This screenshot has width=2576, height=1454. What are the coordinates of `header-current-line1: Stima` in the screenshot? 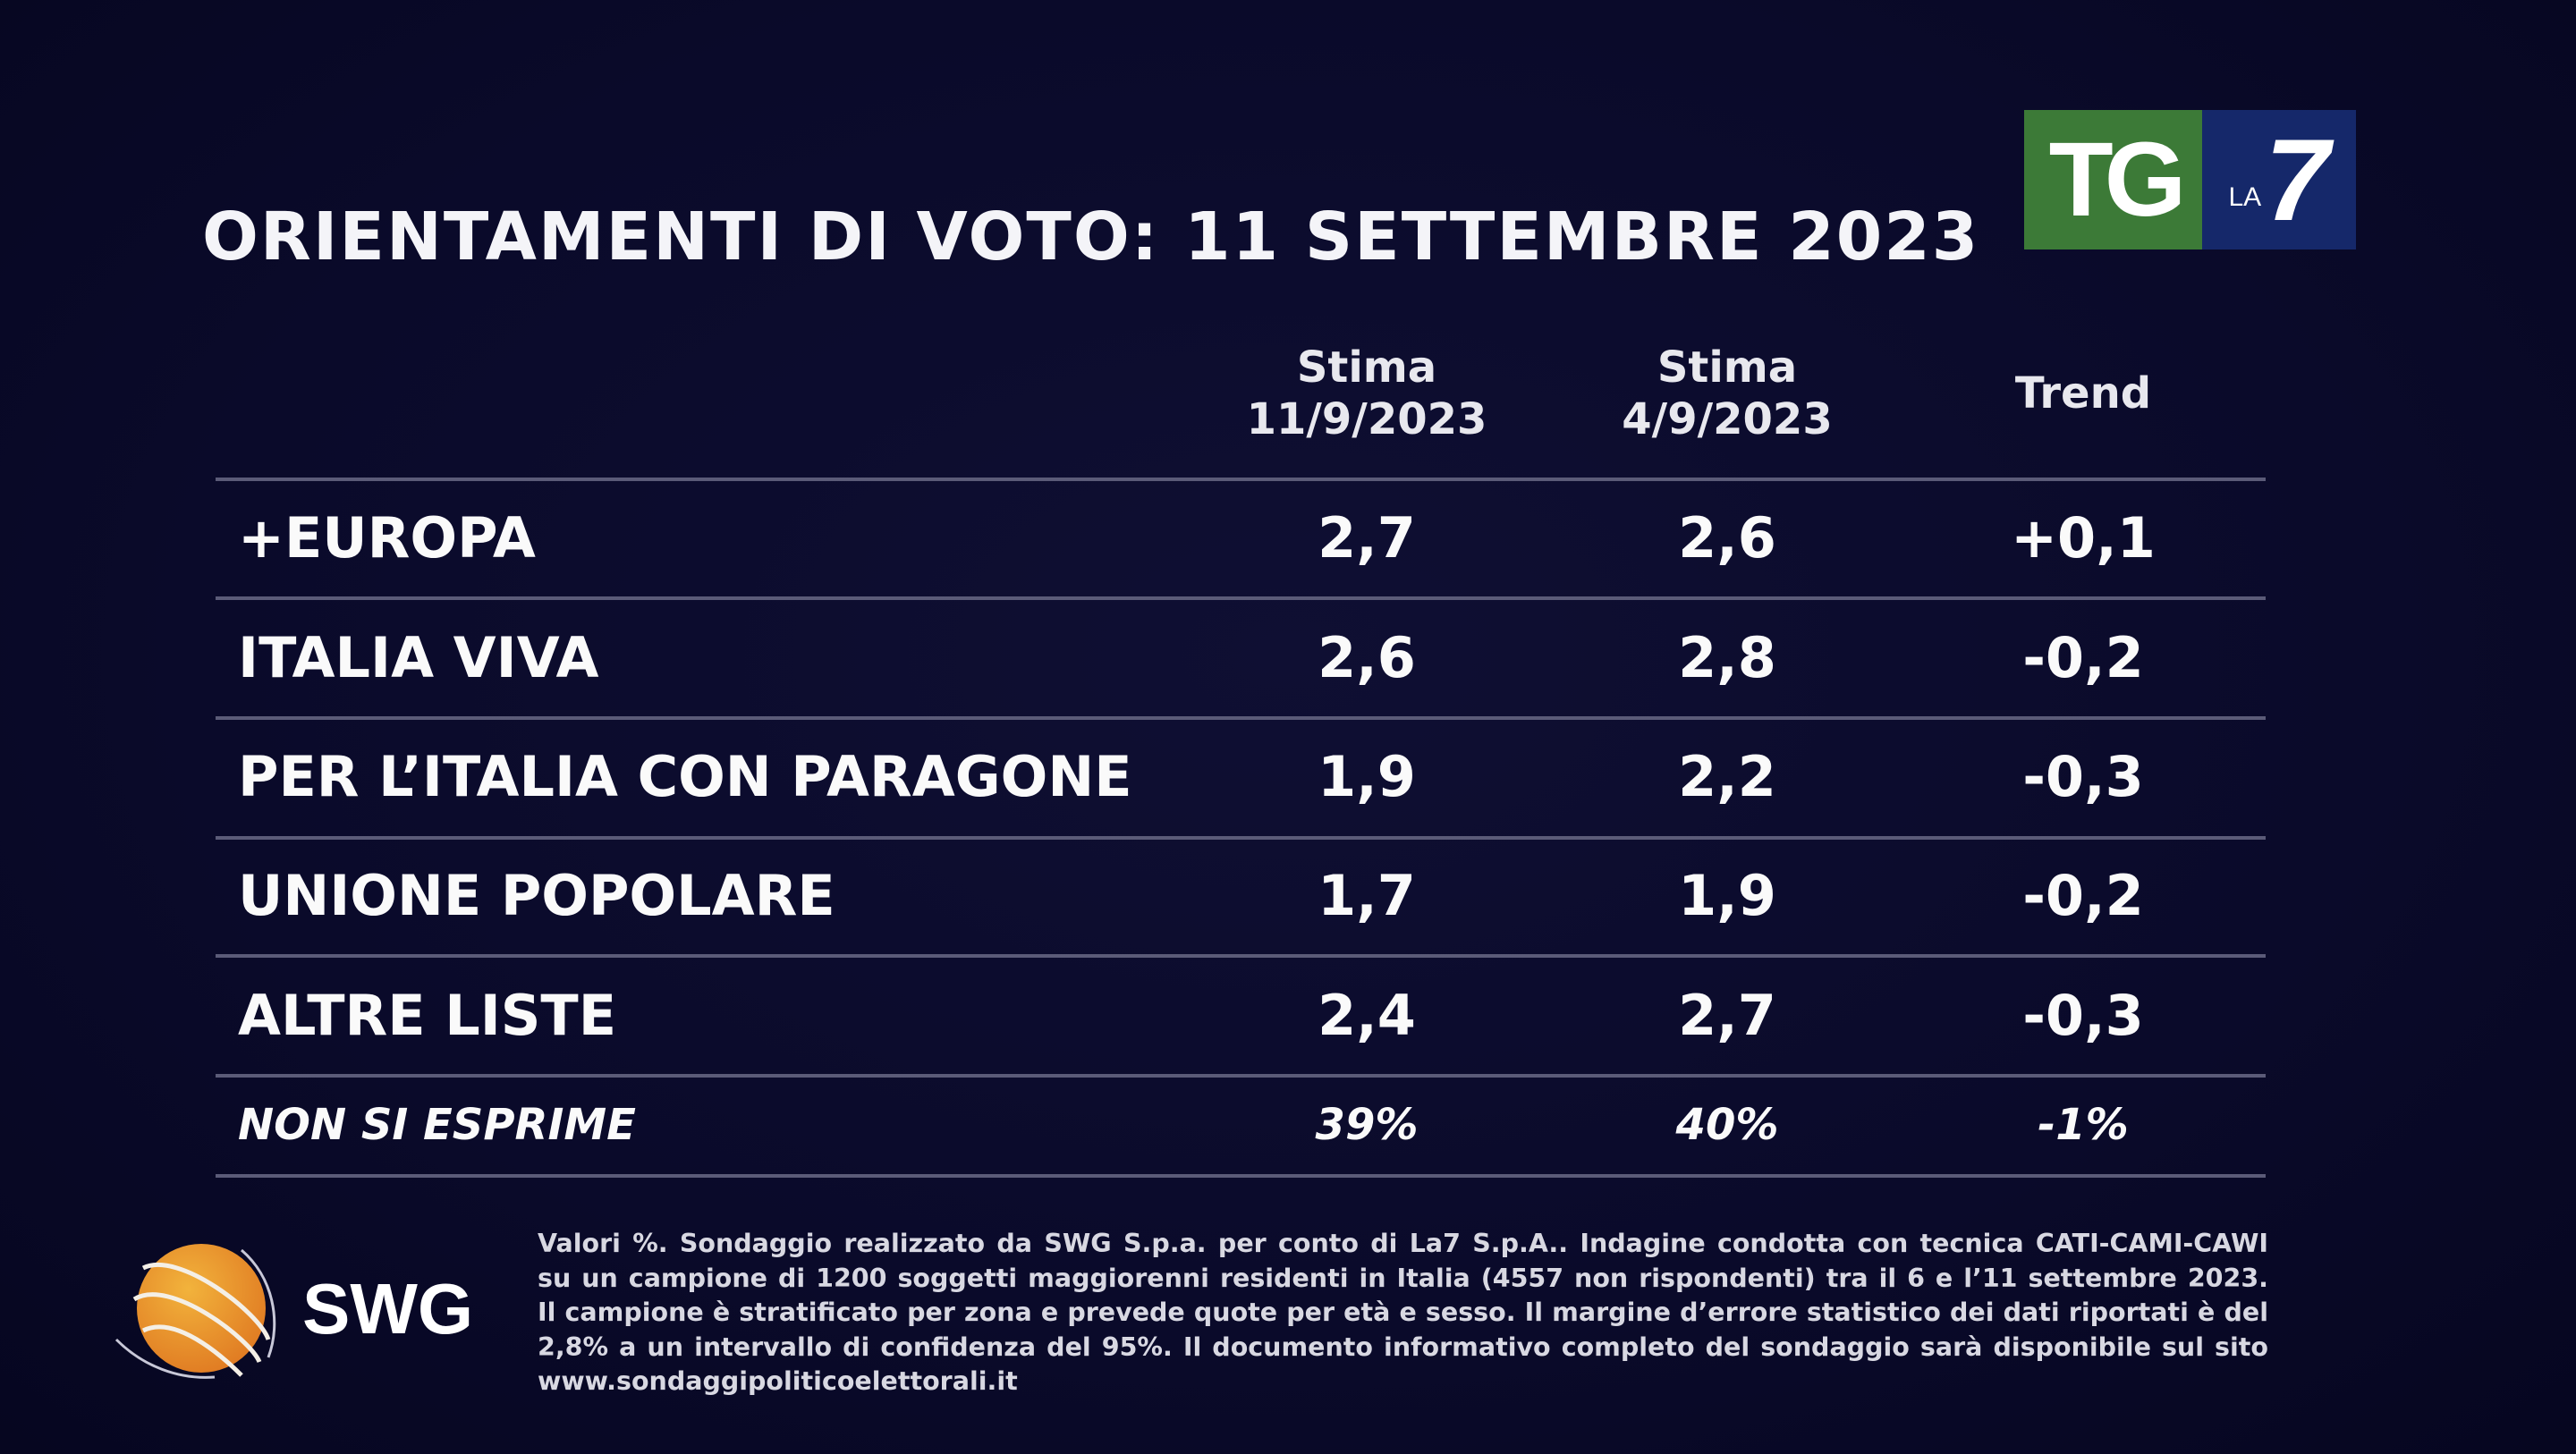 It's located at (1366, 367).